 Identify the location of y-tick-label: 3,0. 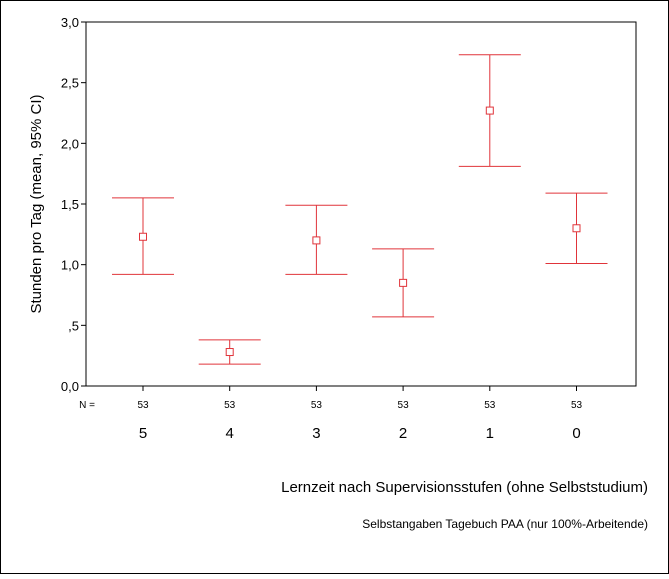
(70, 22).